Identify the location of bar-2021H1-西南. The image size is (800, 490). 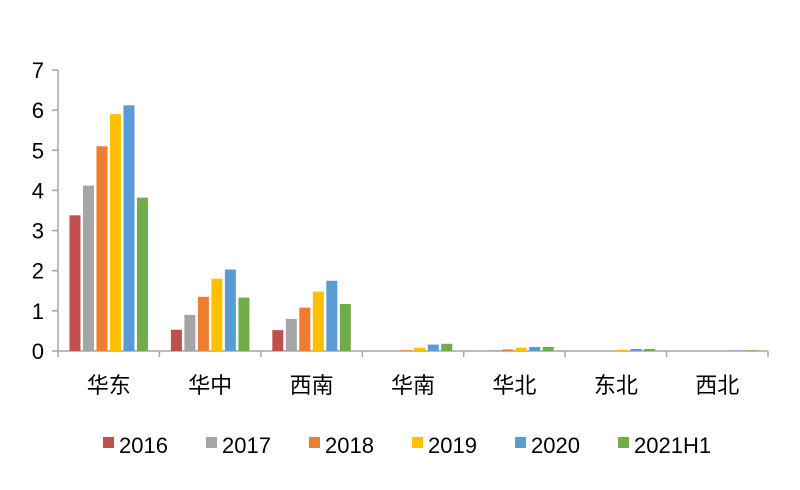
(345, 327).